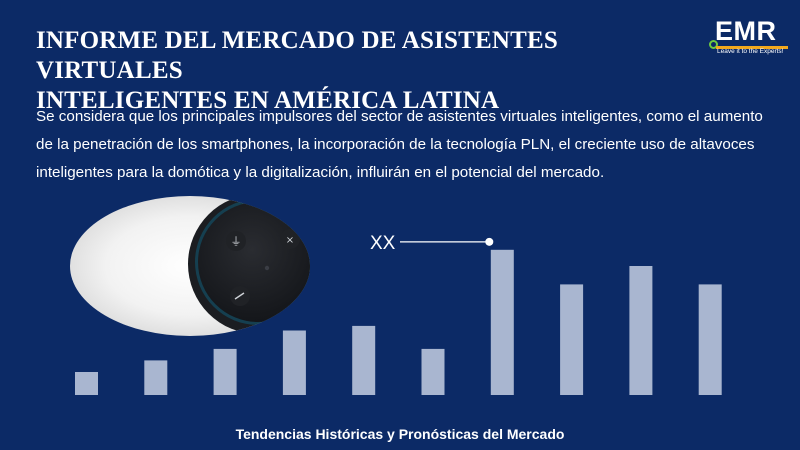 The height and width of the screenshot is (450, 800). What do you see at coordinates (267, 268) in the screenshot?
I see `action-dot-icon` at bounding box center [267, 268].